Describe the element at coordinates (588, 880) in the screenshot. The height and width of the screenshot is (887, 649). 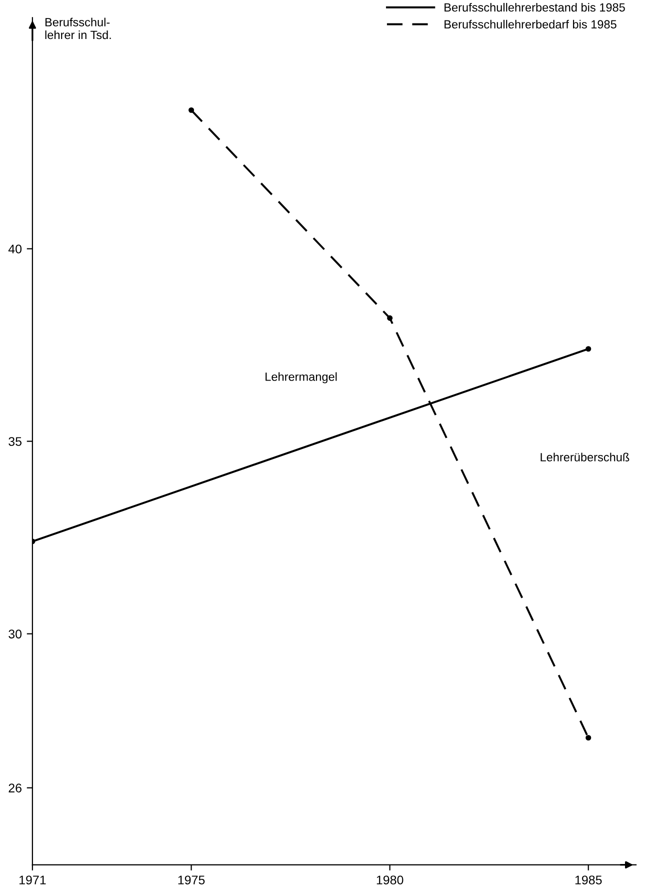
I see `x-tick-label: 1985` at that location.